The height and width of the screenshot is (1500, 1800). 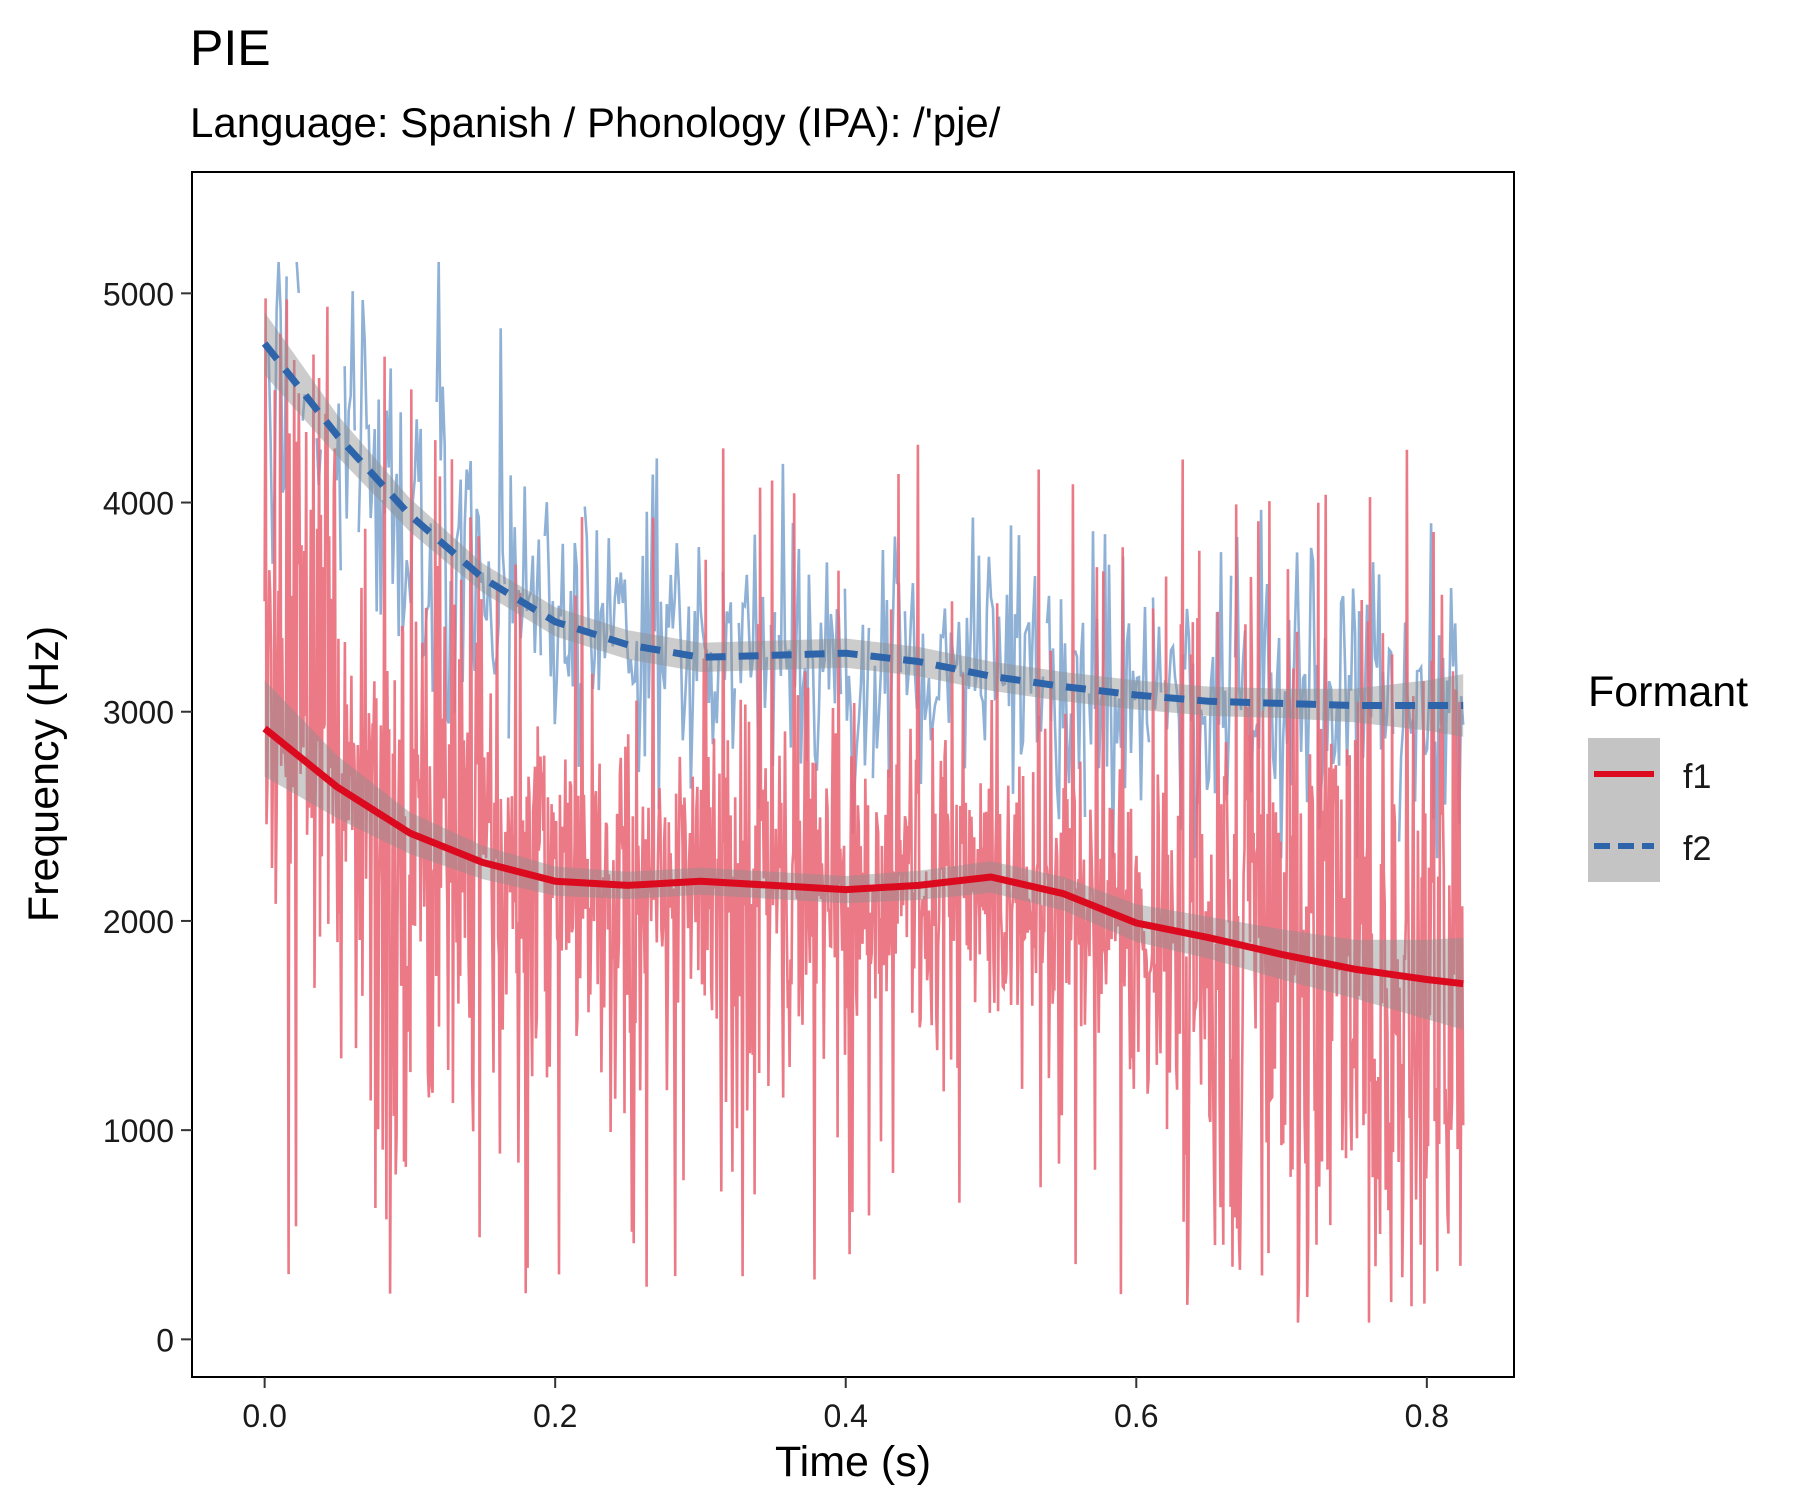 What do you see at coordinates (1427, 1416) in the screenshot?
I see `x-tick-label: 0.8` at bounding box center [1427, 1416].